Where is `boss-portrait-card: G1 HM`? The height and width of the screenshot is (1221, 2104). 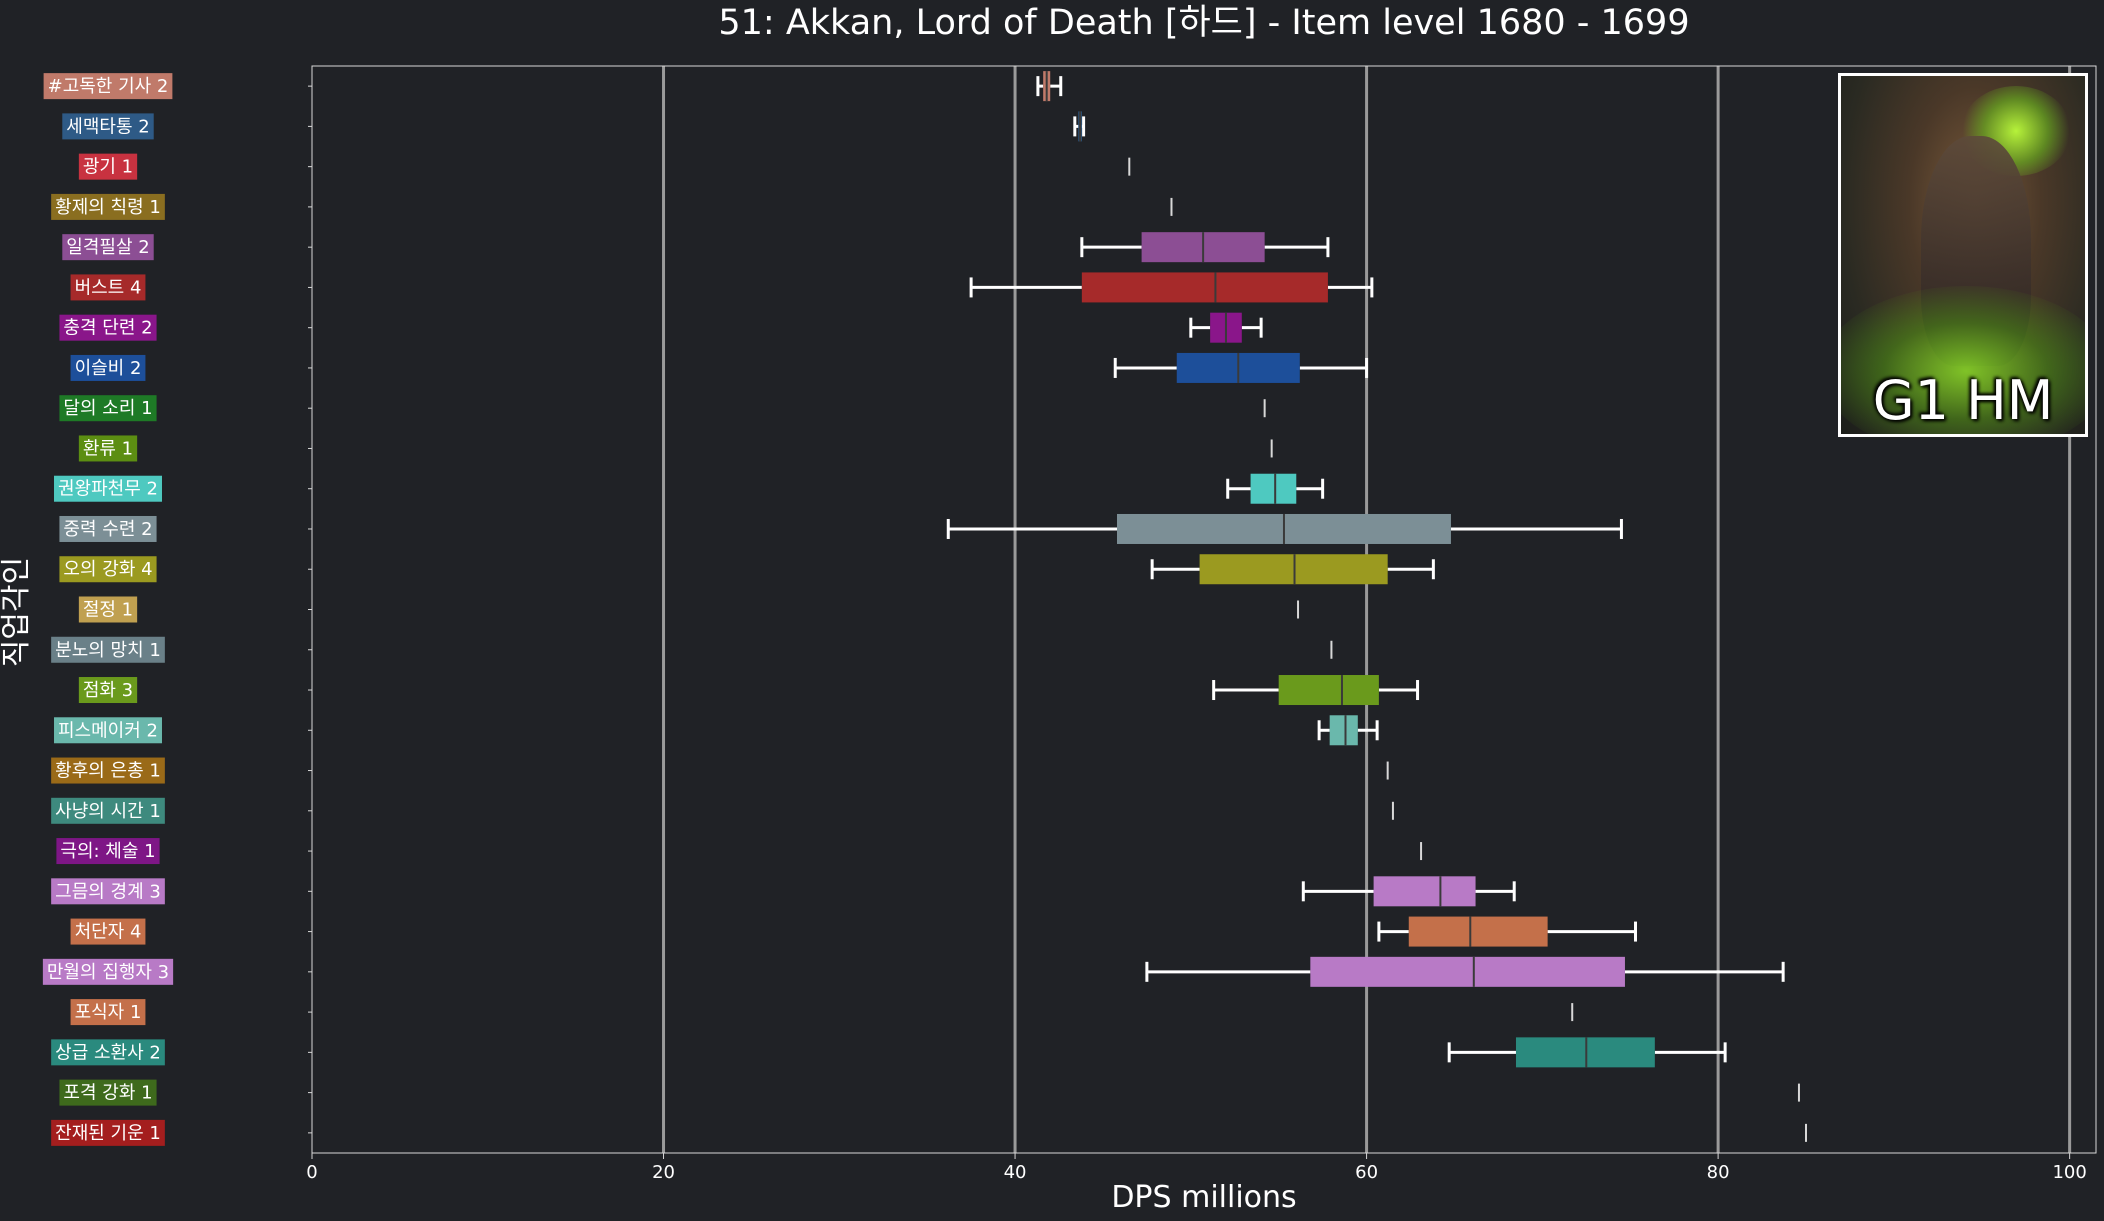 boss-portrait-card: G1 HM is located at coordinates (1963, 255).